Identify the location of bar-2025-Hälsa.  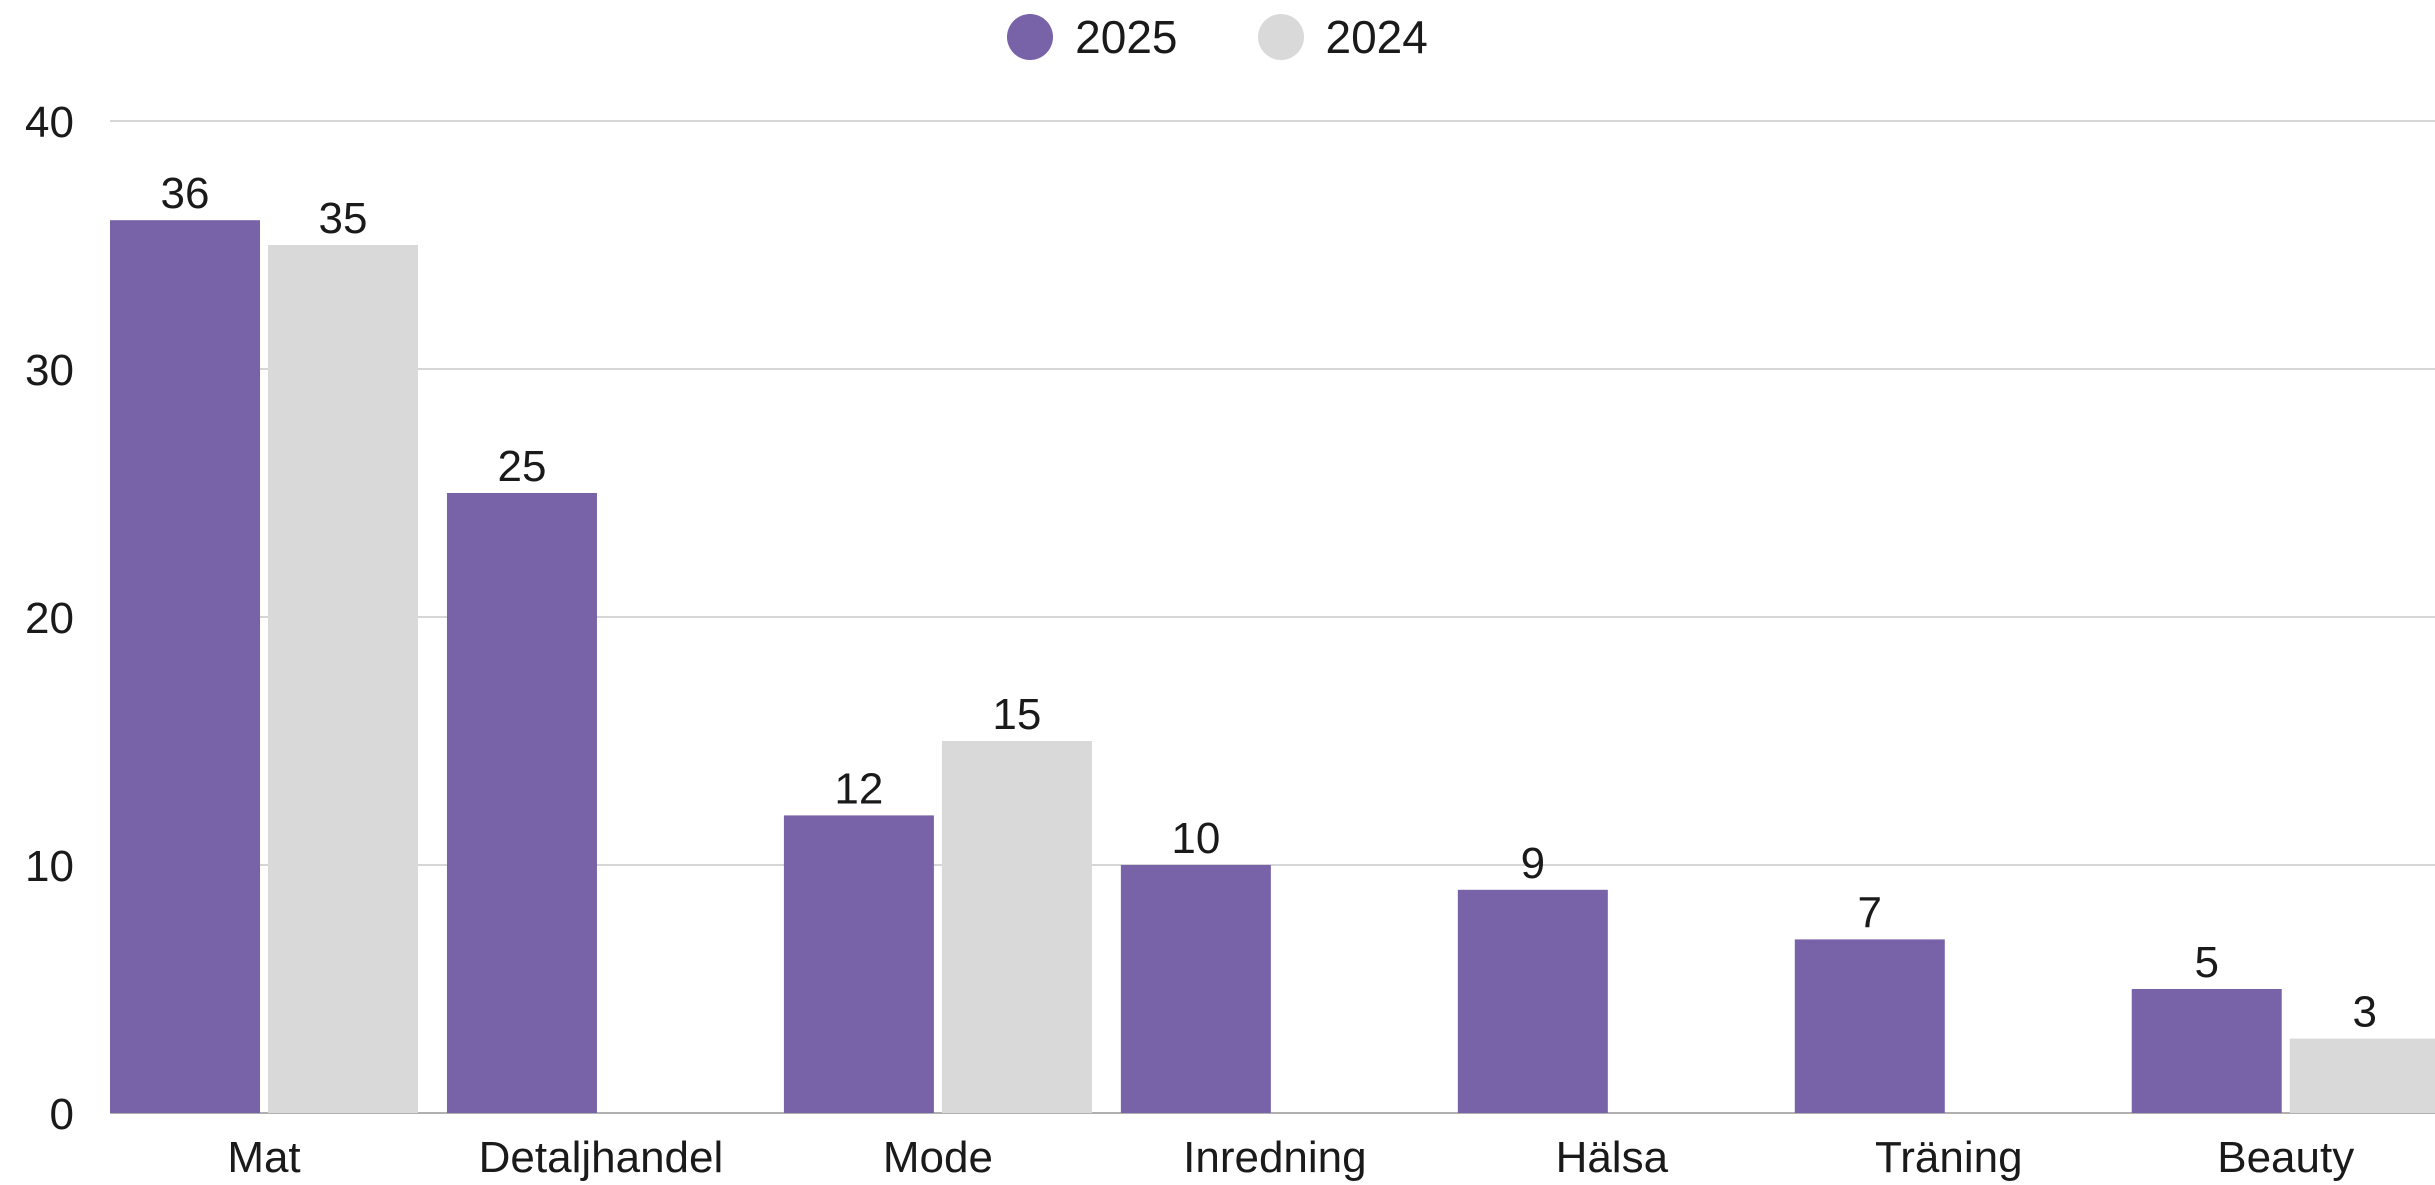
(1532, 1001).